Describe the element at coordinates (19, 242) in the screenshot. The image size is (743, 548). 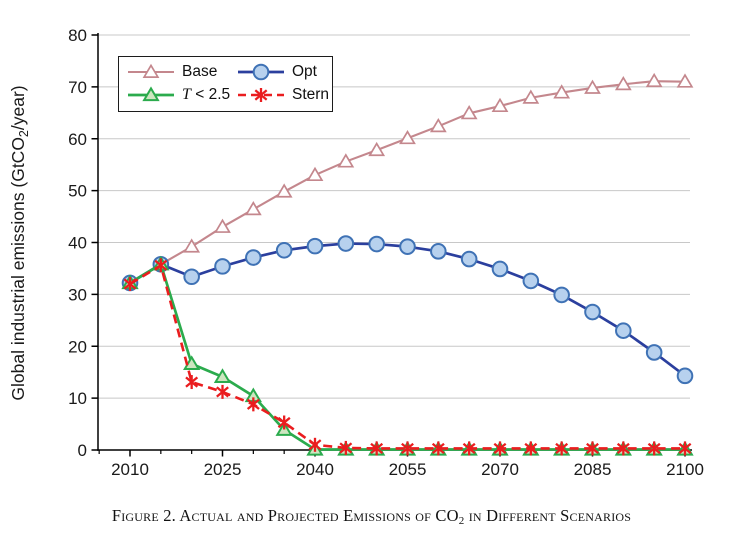
I see `y-axis-title: Global industrial emissions (GtCO2/year)` at that location.